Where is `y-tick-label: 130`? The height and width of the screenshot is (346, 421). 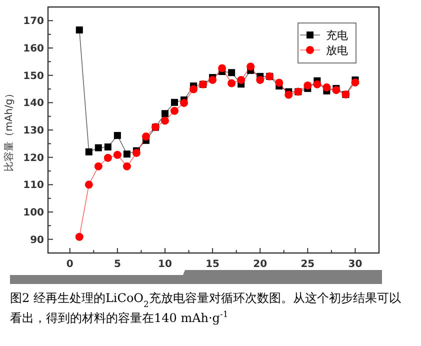
y-tick-label: 130 is located at coordinates (33, 131).